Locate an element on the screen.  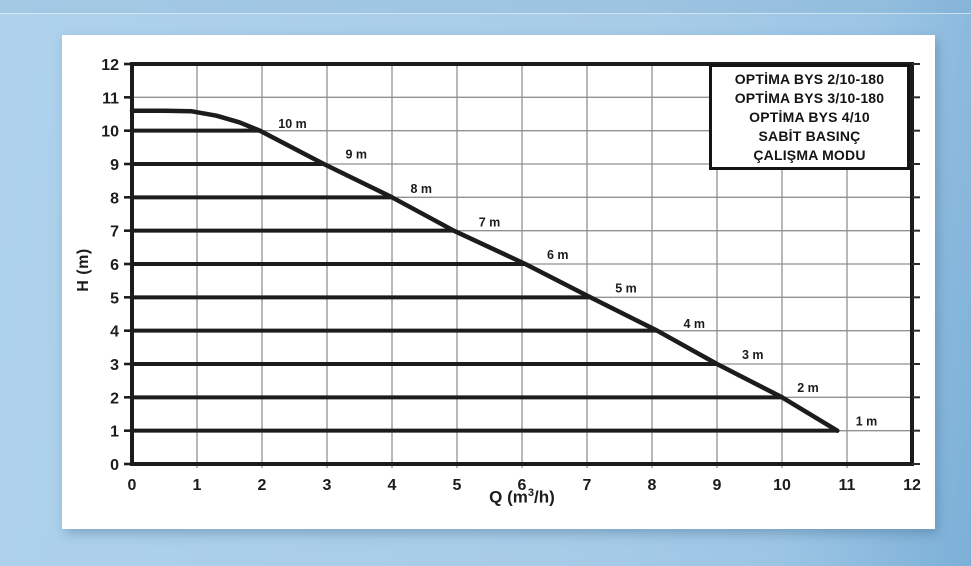
x-axis-title: Q (m3/h) is located at coordinates (522, 498).